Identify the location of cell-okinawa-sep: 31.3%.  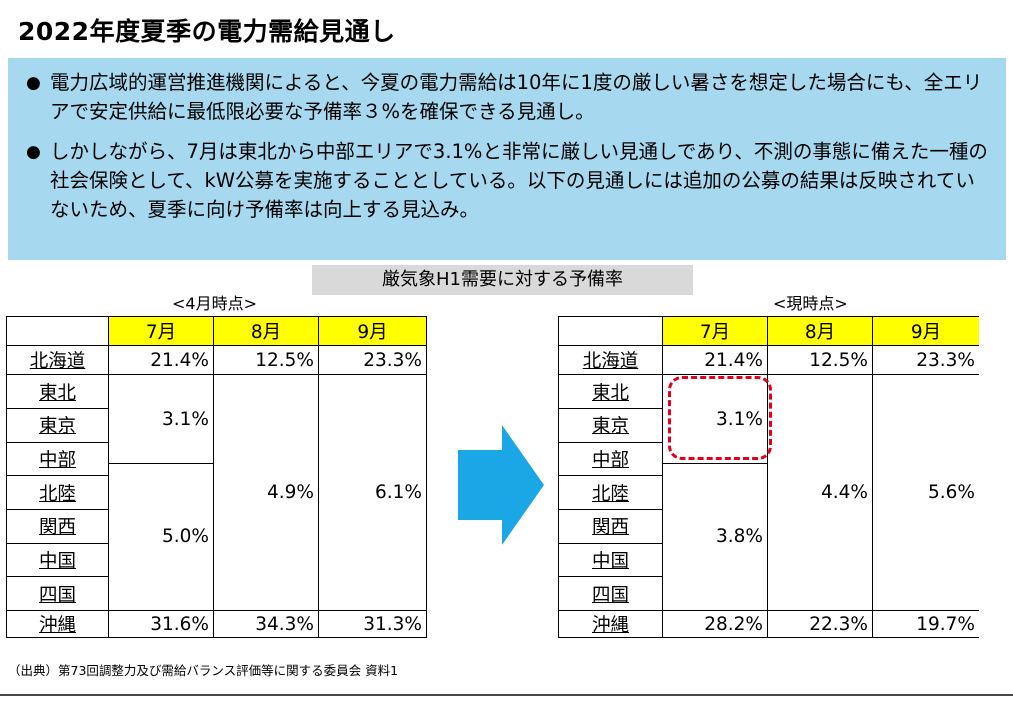
(372, 624).